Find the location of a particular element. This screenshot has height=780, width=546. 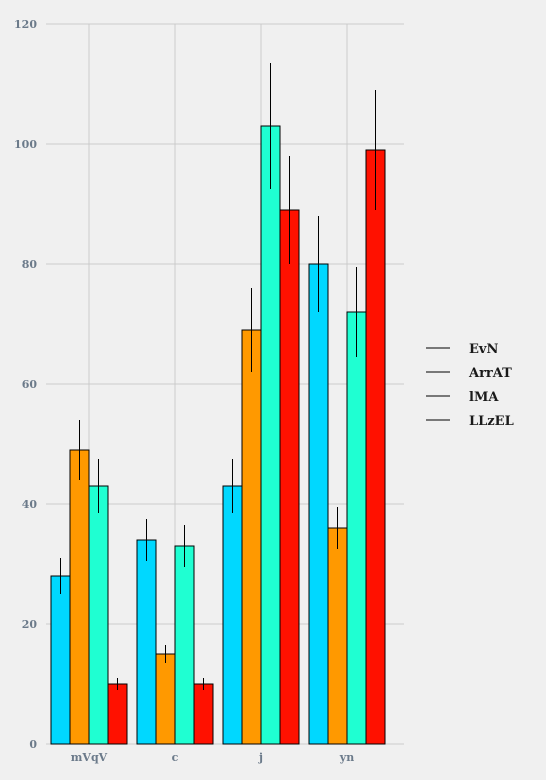

y-tick-label-4: 80 is located at coordinates (30, 264).